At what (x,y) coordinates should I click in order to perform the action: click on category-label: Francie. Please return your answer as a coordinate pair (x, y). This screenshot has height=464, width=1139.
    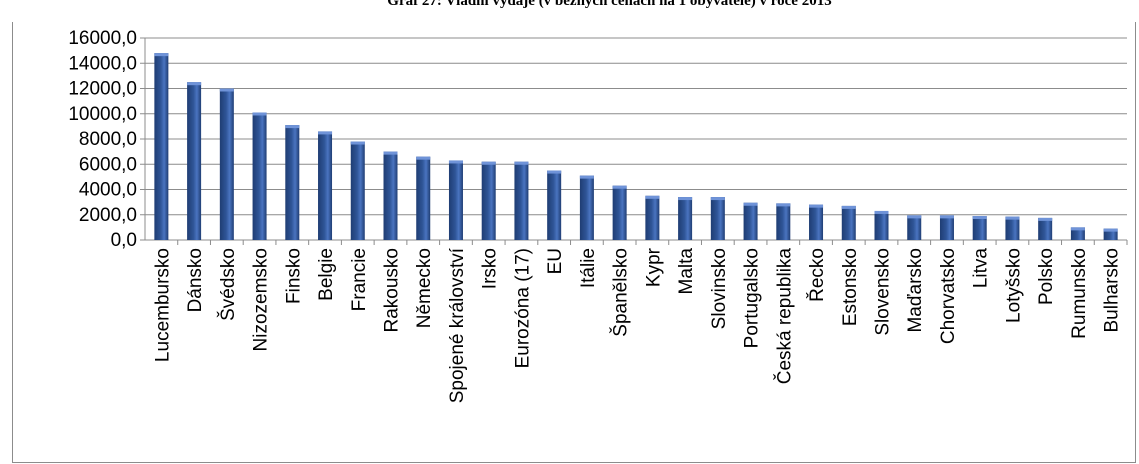
    Looking at the image, I should click on (359, 279).